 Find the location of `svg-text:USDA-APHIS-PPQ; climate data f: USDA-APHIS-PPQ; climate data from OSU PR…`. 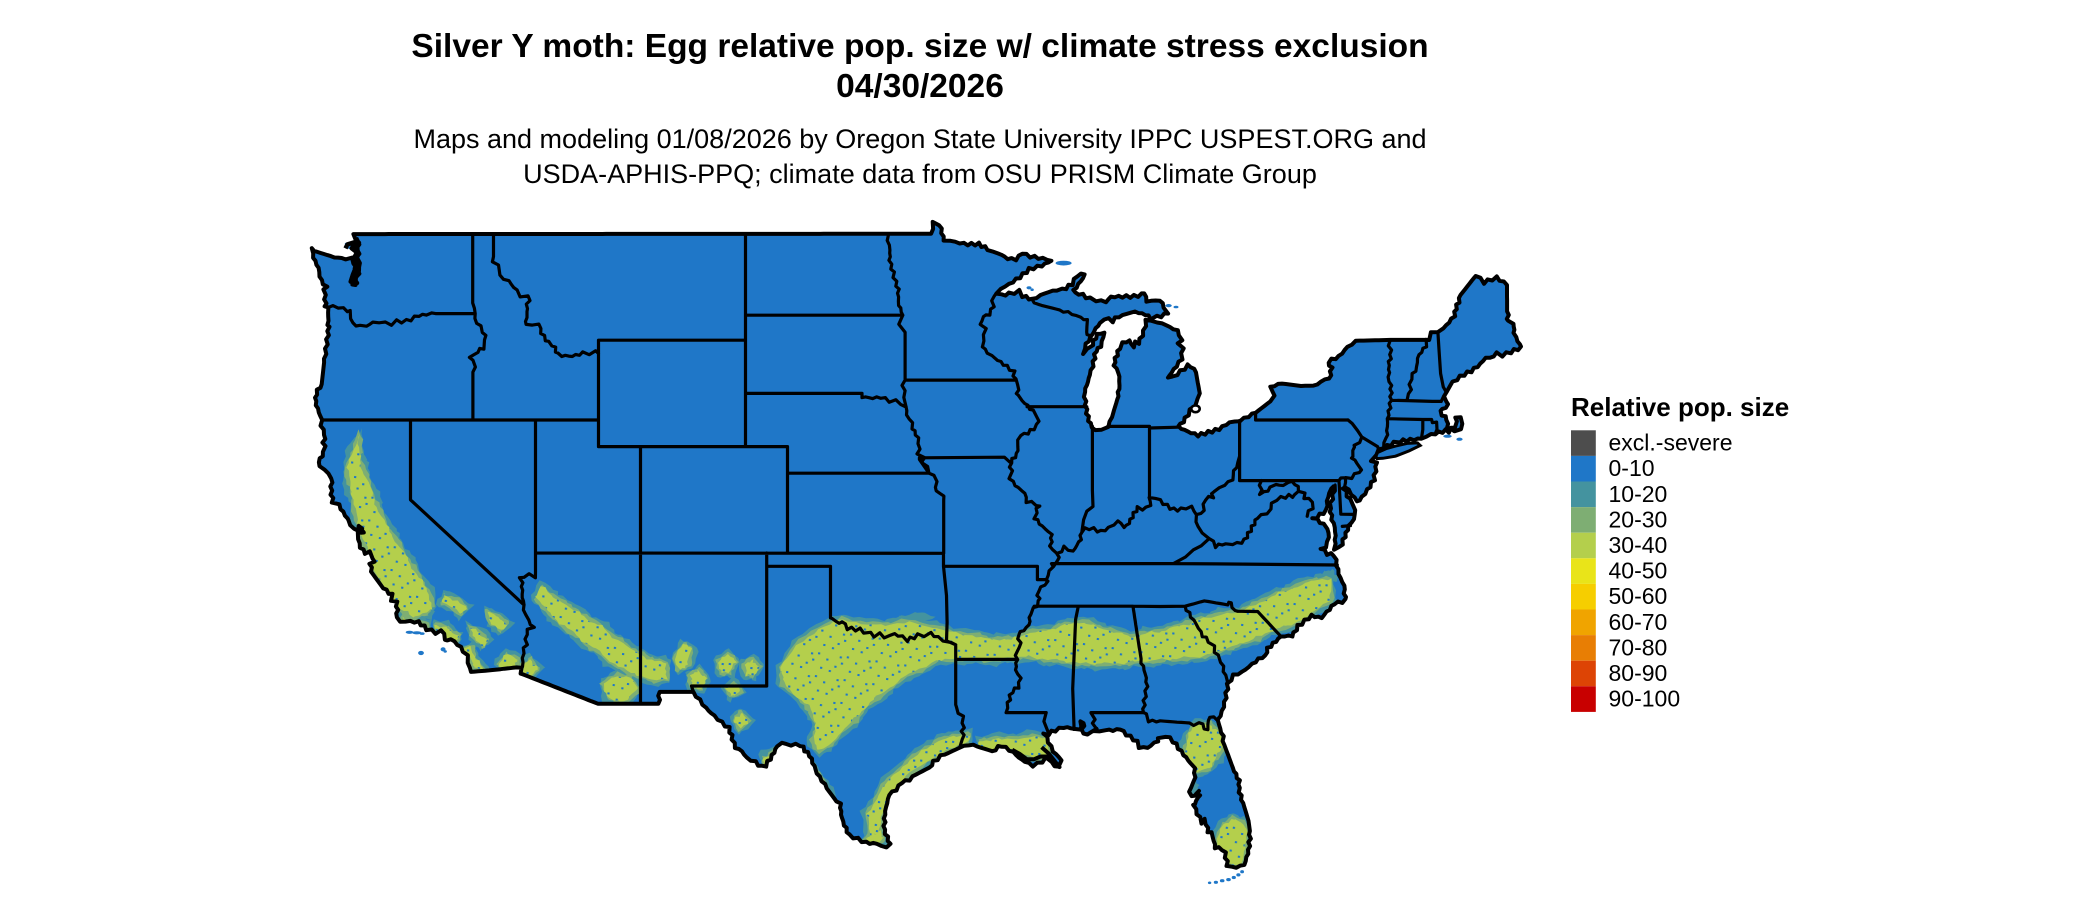

svg-text:USDA-APHIS-PPQ; climate data f: USDA-APHIS-PPQ; climate data from OSU PR… is located at coordinates (920, 174).